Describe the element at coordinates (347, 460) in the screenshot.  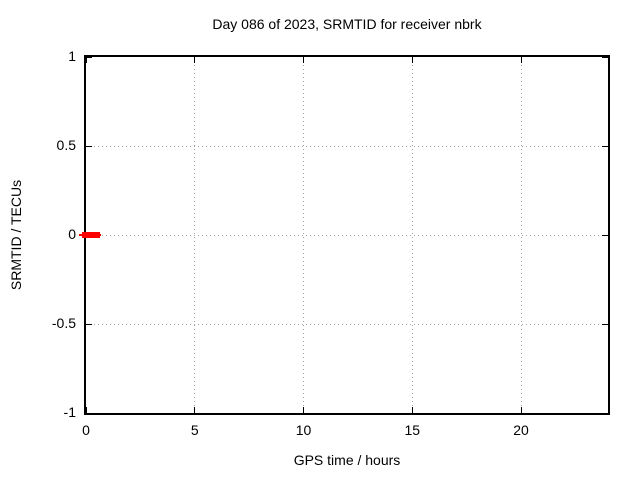
I see `x-axis-label: GPS time / hours` at that location.